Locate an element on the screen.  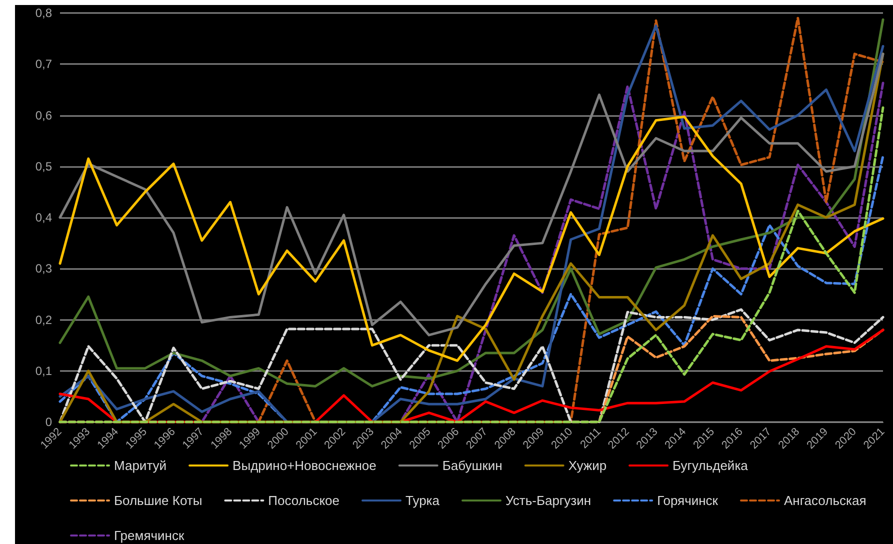
y-tick-label: 0,6 is located at coordinates (43, 115).